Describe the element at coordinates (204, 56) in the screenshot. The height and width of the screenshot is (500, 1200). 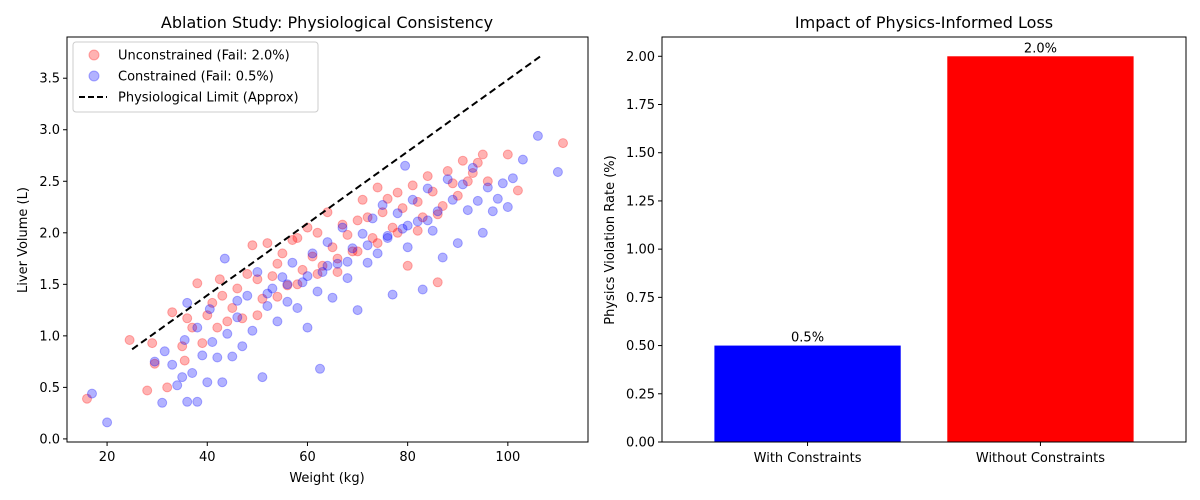
I see `legend-label-unconstrained: Unconstrained (Fail: 2.0%)` at that location.